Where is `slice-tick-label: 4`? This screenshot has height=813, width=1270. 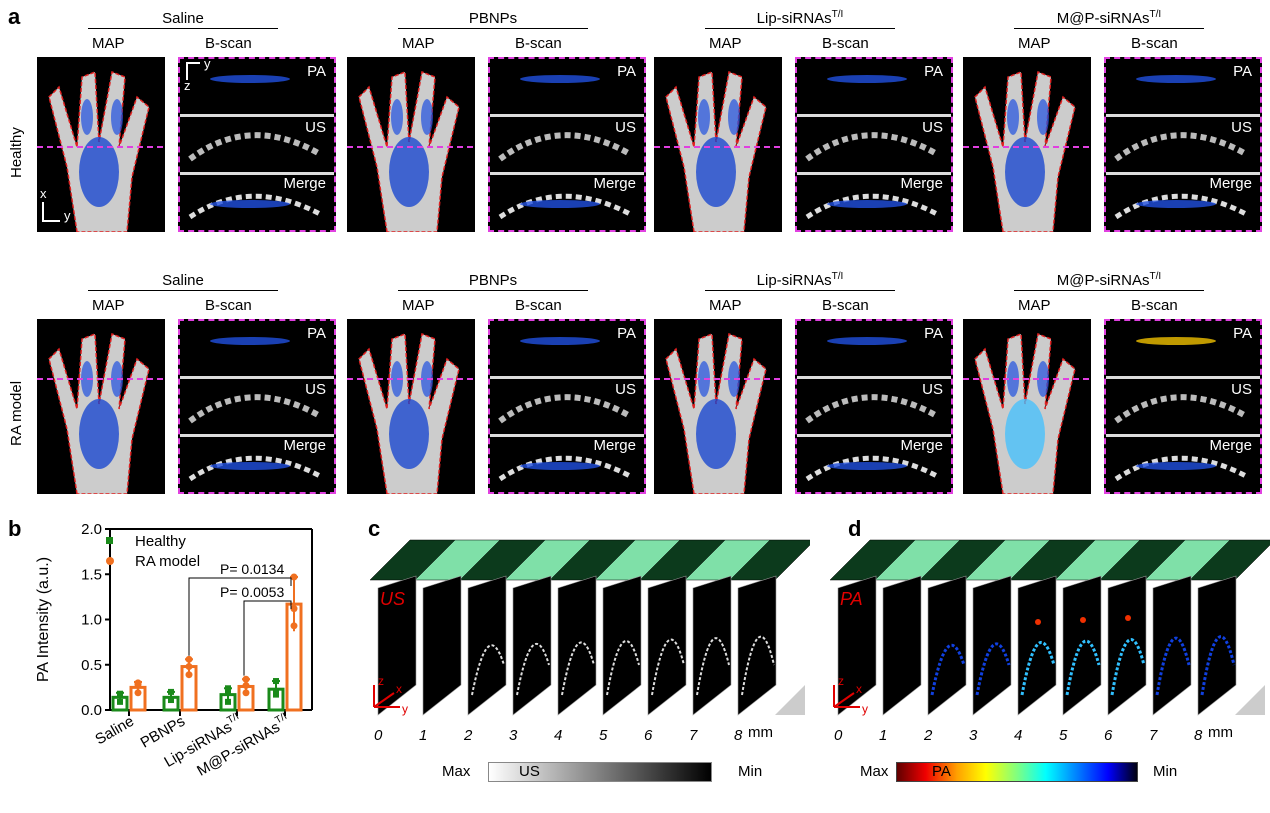 slice-tick-label: 4 is located at coordinates (558, 735).